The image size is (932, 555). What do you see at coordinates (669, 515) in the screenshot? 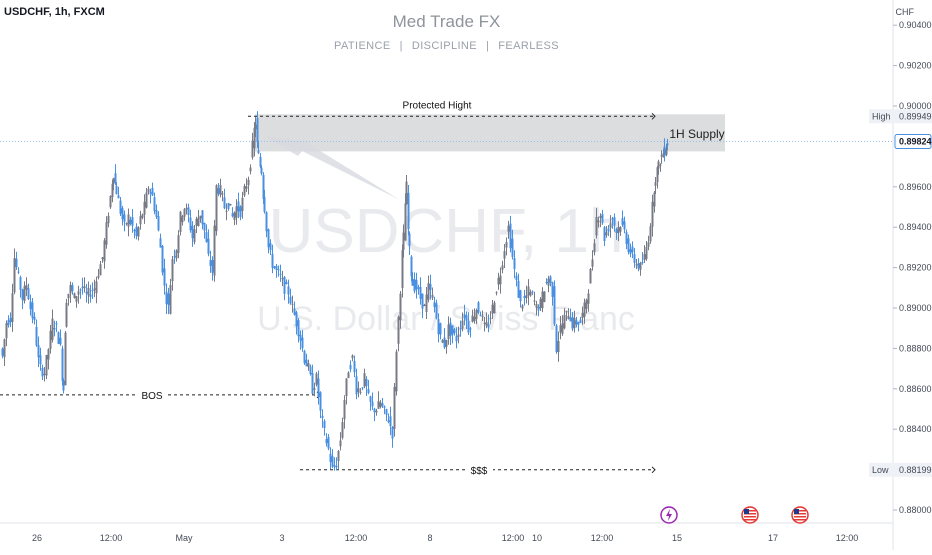
I see `lightning-icon` at bounding box center [669, 515].